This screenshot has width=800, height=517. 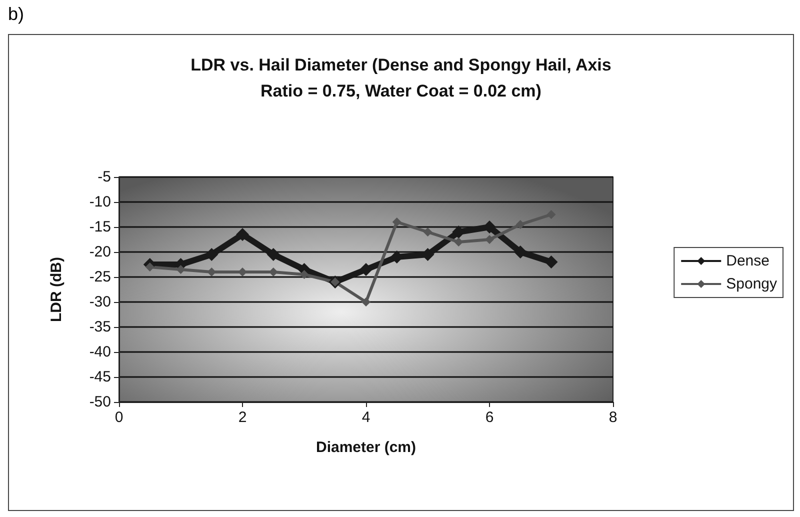 I want to click on x-tick-label: 0, so click(x=119, y=417).